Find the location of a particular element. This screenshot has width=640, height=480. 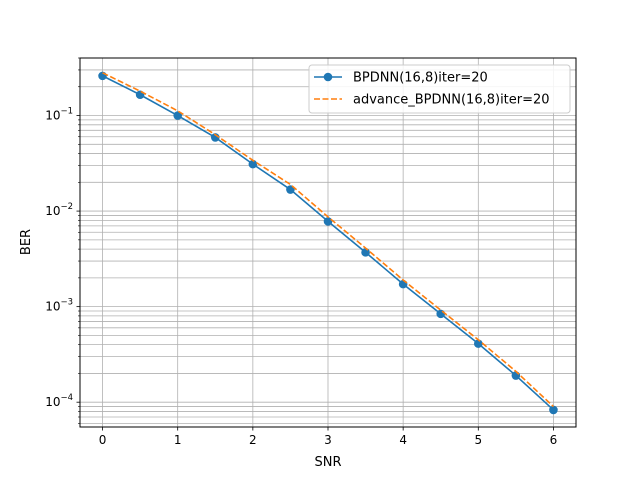

x-tick-label: 2 is located at coordinates (253, 440).